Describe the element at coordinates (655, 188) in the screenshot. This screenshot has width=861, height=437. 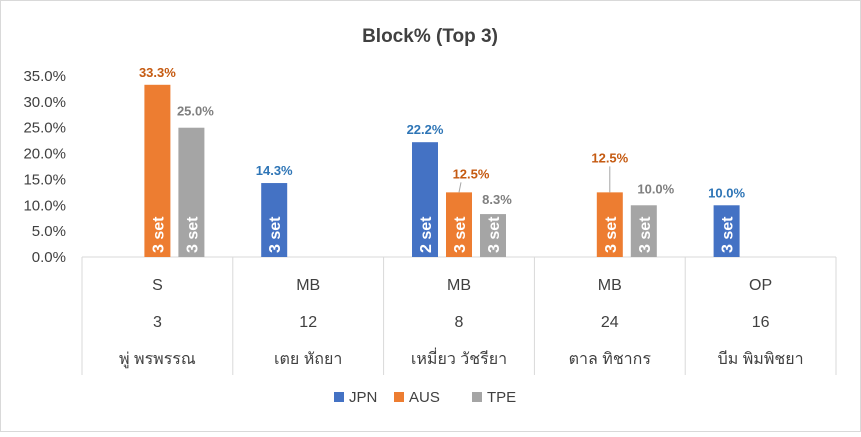
I see `data-label-tpe: 10.0%` at that location.